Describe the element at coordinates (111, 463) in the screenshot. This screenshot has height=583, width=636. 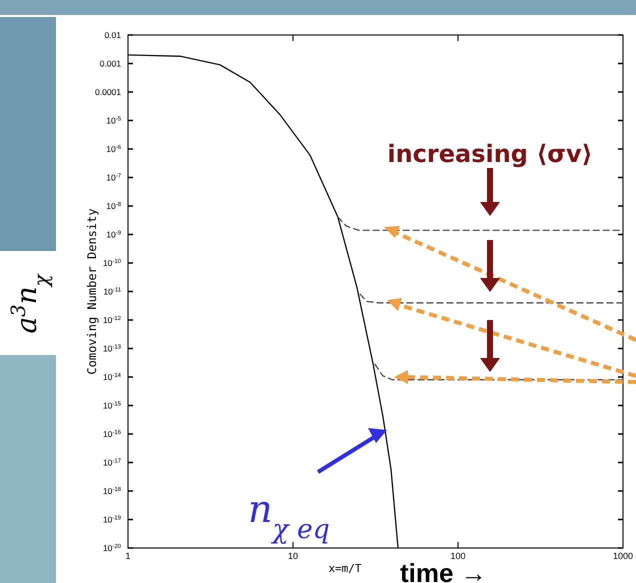
I see `y-tick-label: 10$^{-17}$` at that location.